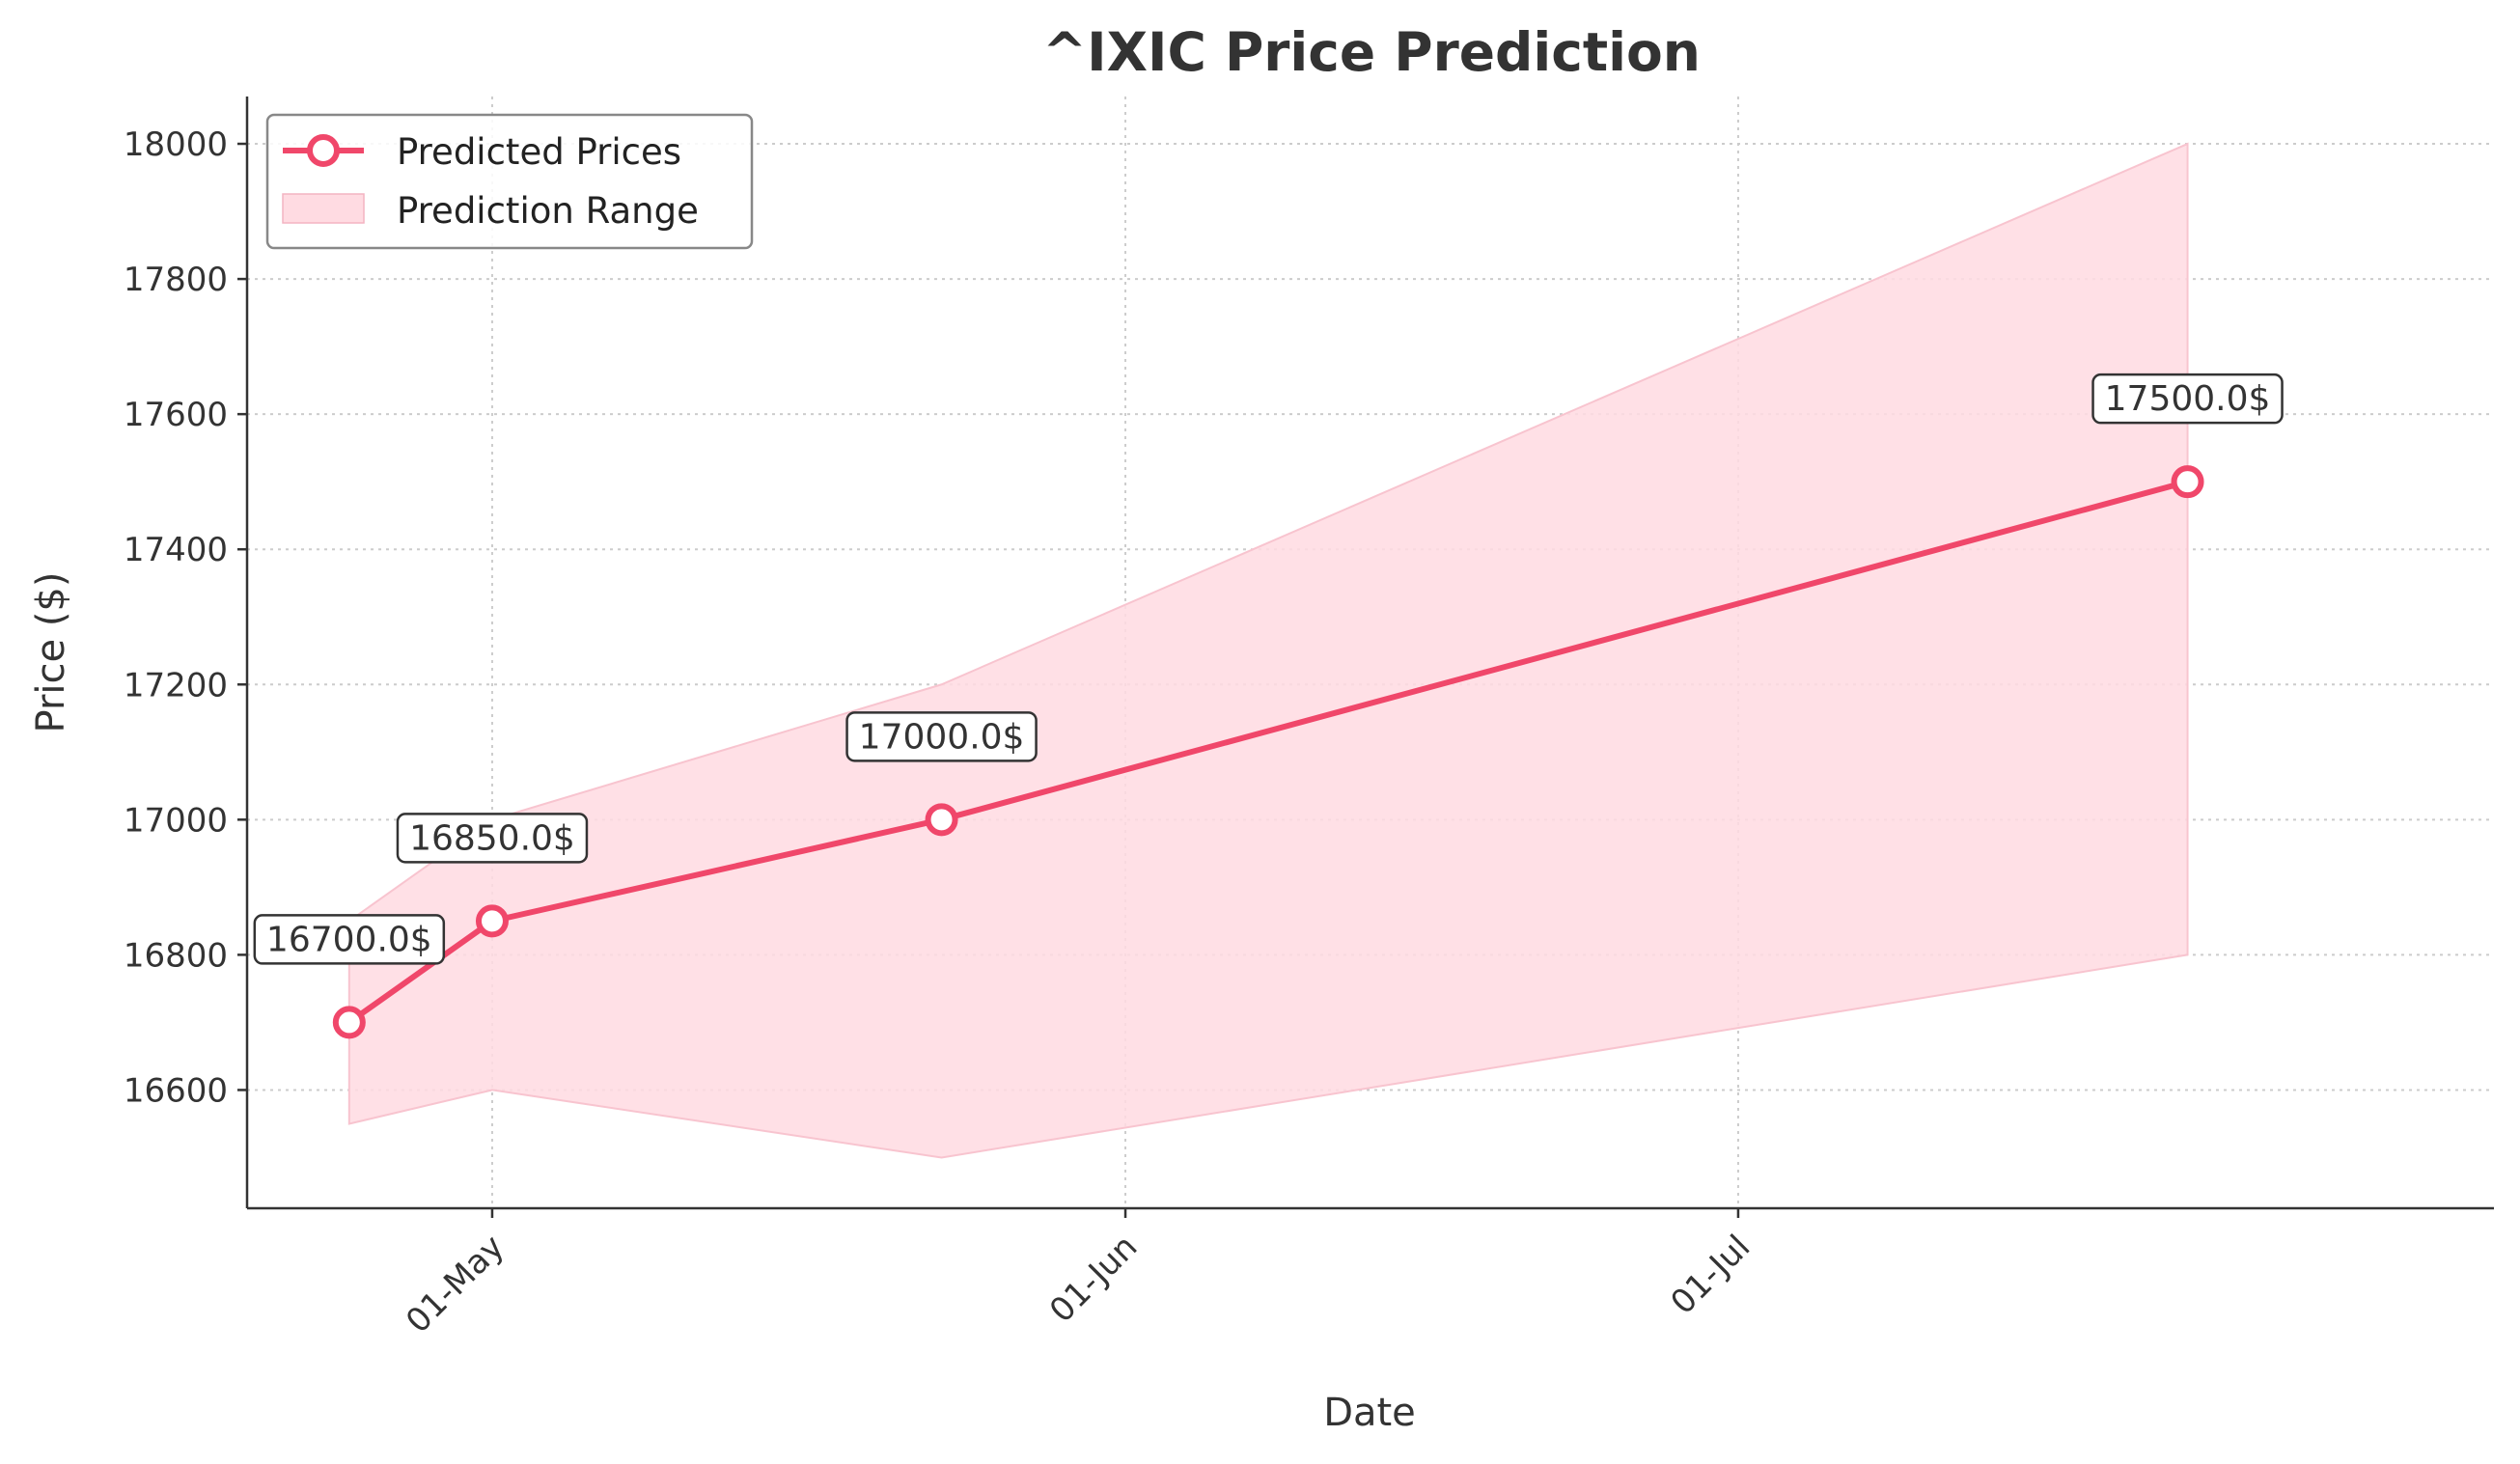 The image size is (2520, 1464). I want to click on data-label: 17500.0$, so click(2187, 399).